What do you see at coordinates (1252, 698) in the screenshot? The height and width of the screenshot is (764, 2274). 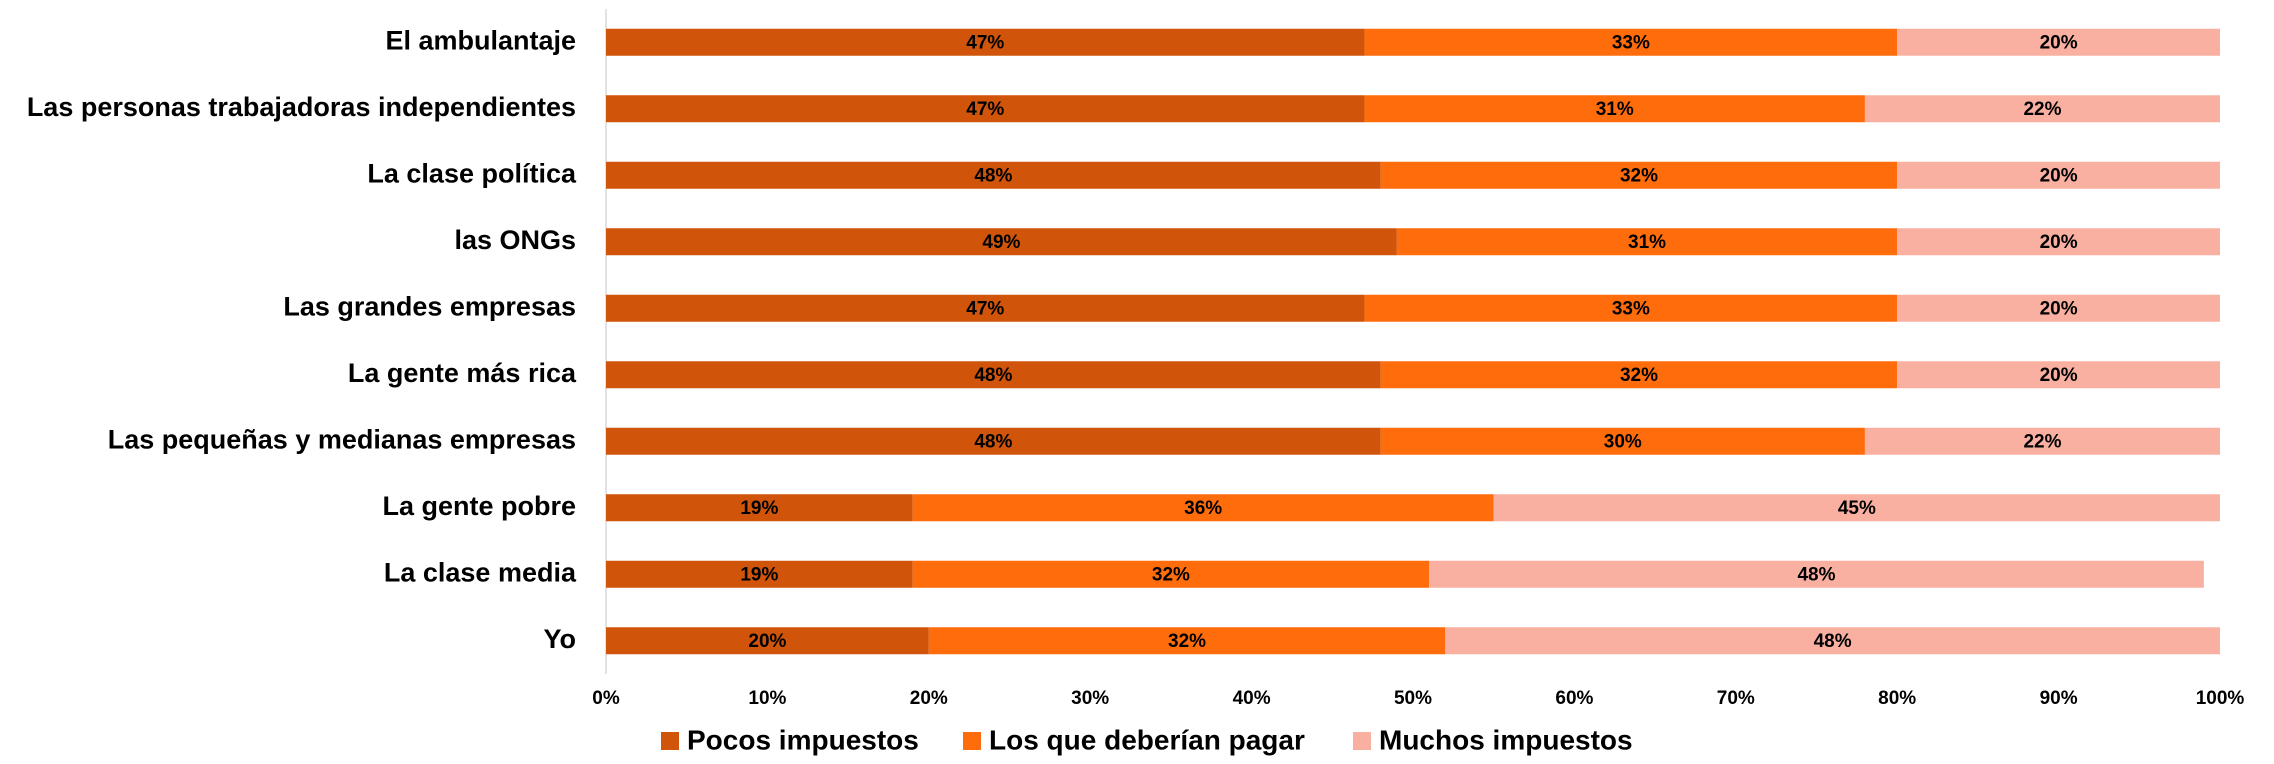 I see `x-tick-label: 40%` at bounding box center [1252, 698].